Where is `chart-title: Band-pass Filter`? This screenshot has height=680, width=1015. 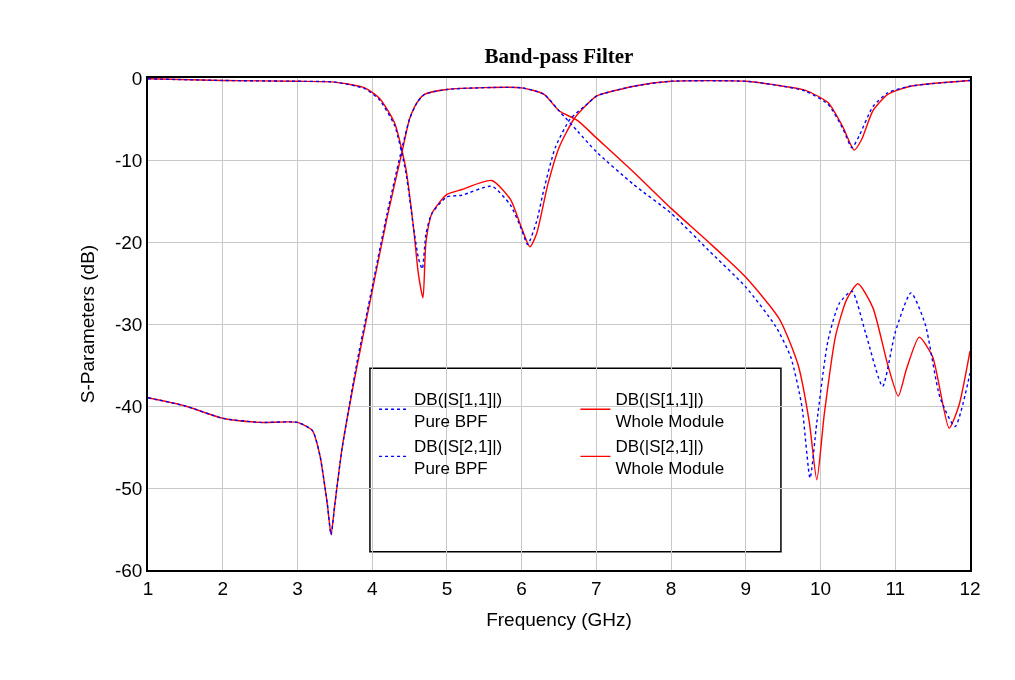
chart-title: Band-pass Filter is located at coordinates (559, 55).